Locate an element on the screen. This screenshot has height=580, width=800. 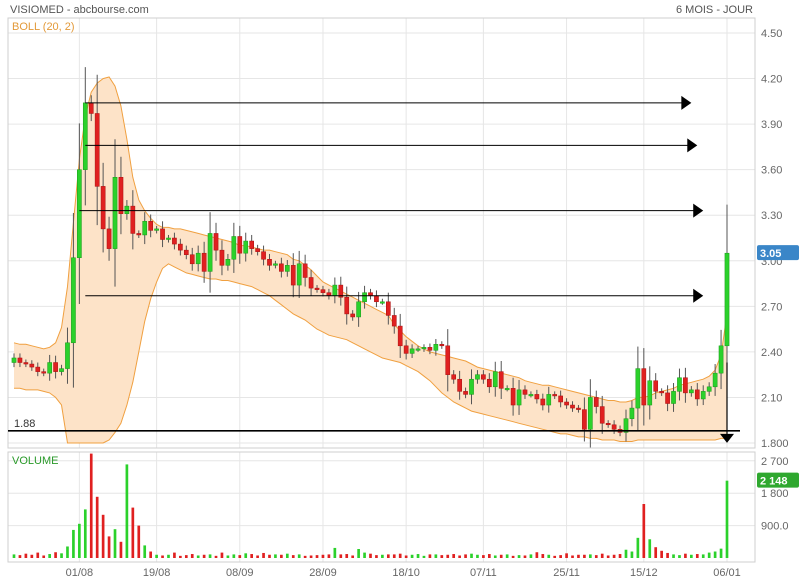
volume-tick-label: 1 800 is located at coordinates (775, 494).